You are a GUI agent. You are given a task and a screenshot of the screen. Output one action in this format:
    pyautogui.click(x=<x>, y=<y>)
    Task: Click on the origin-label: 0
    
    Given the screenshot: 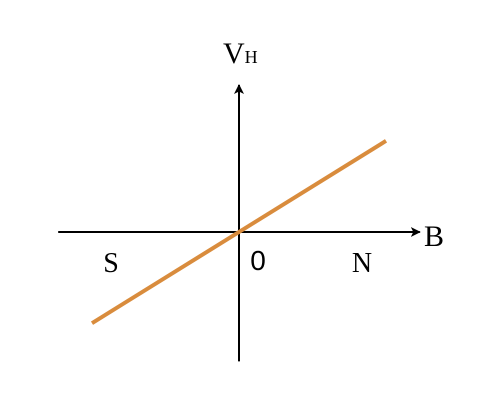 What is the action you would take?
    pyautogui.click(x=258, y=260)
    